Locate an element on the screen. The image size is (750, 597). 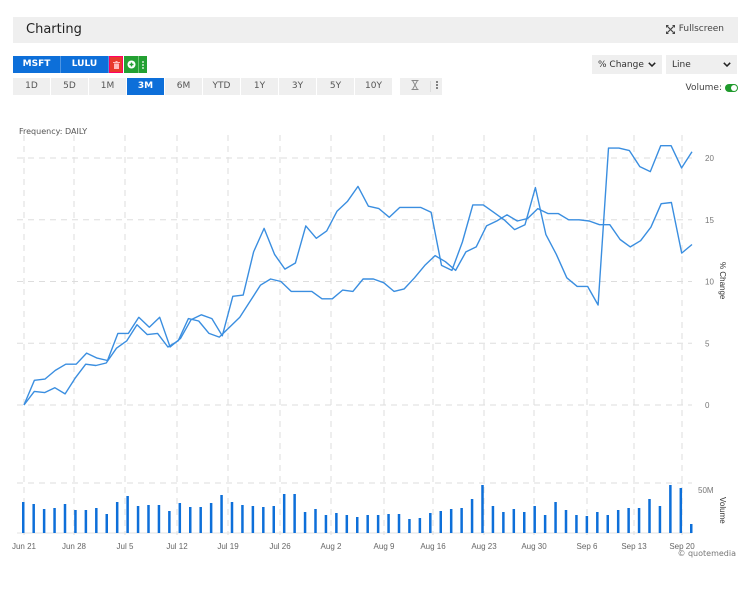
y-axis-label: % Change is located at coordinates (722, 281).